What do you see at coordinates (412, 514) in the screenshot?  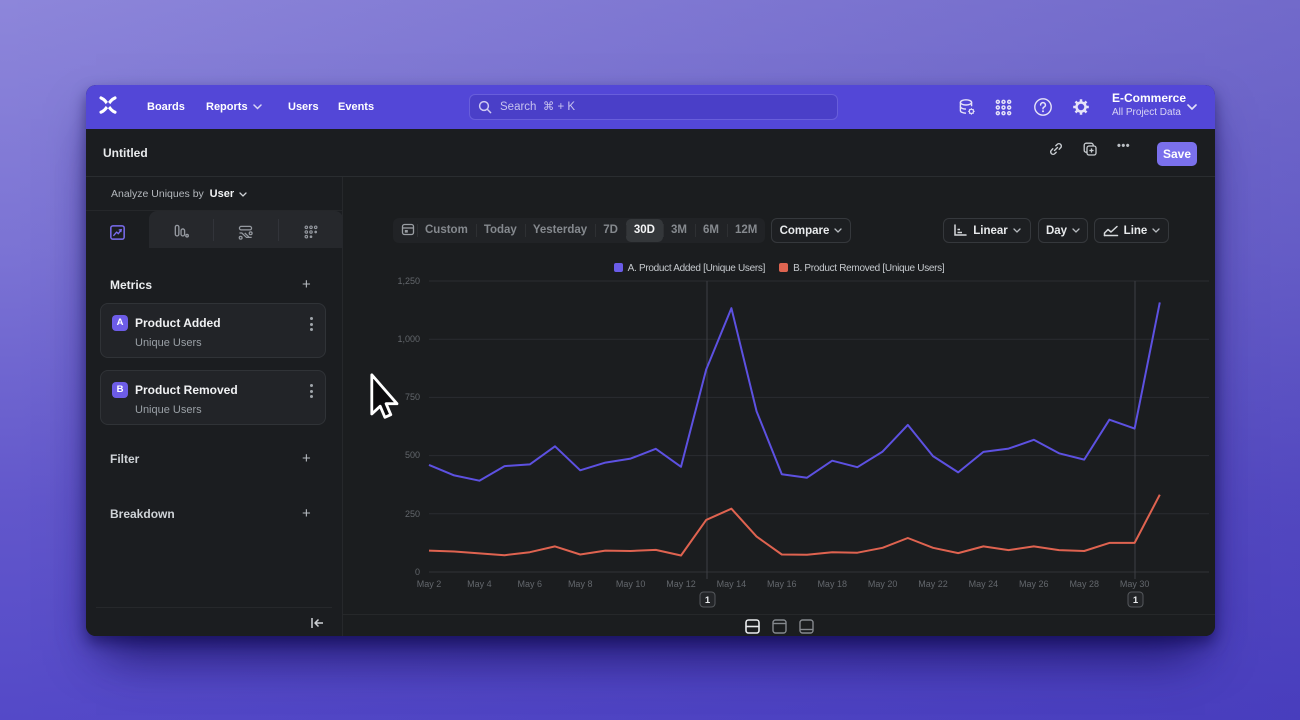 I see `svg-text: 250` at bounding box center [412, 514].